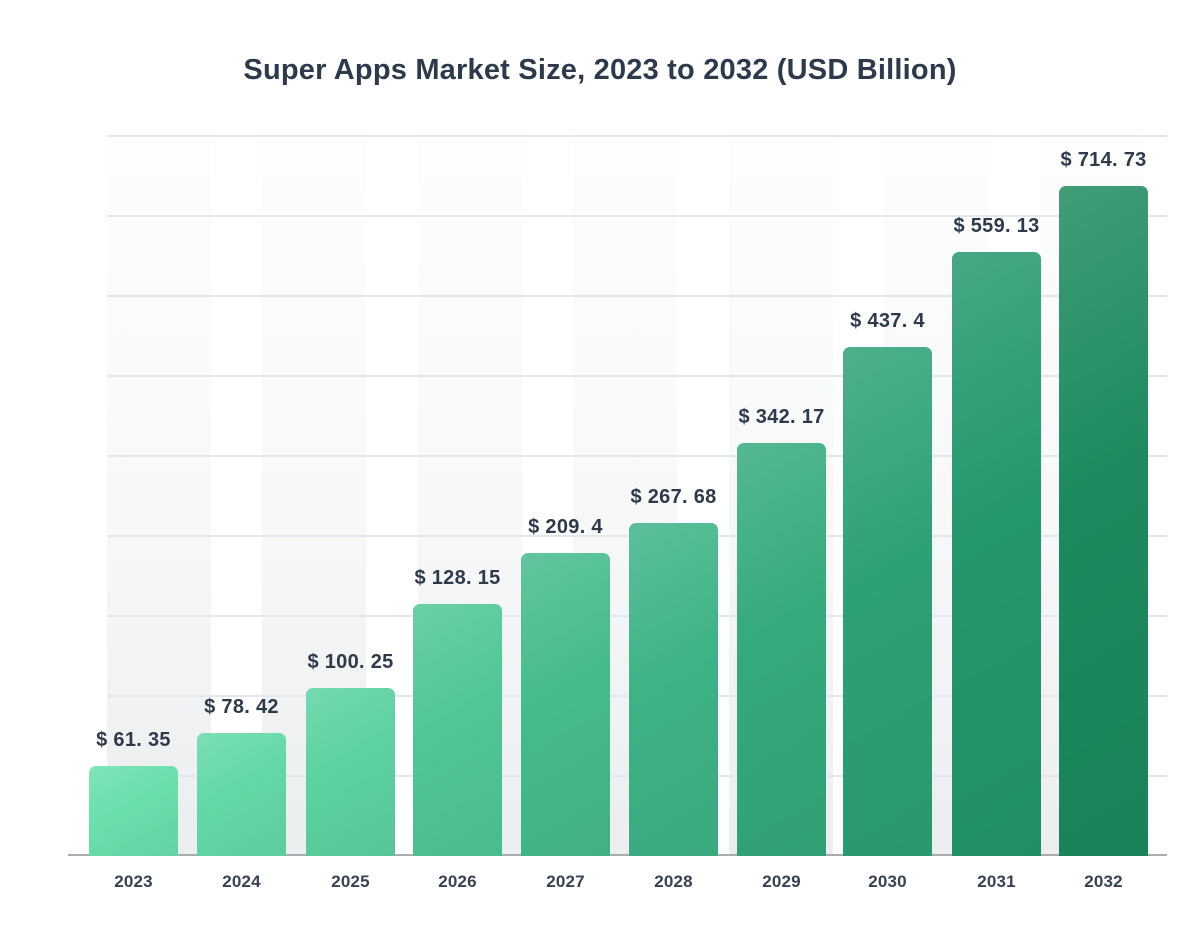 The height and width of the screenshot is (936, 1200). What do you see at coordinates (565, 527) in the screenshot?
I see `bar-value-label: $ 209. 4` at bounding box center [565, 527].